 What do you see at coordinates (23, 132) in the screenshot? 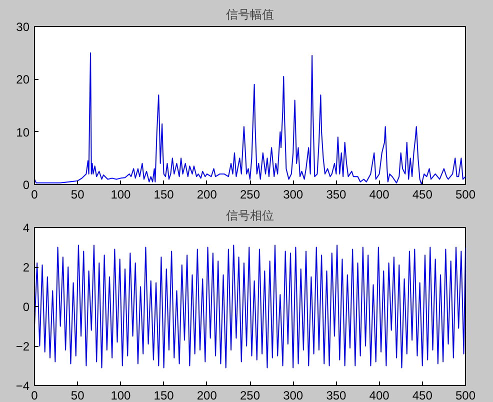
I see `y-tick-label: 10` at bounding box center [23, 132].